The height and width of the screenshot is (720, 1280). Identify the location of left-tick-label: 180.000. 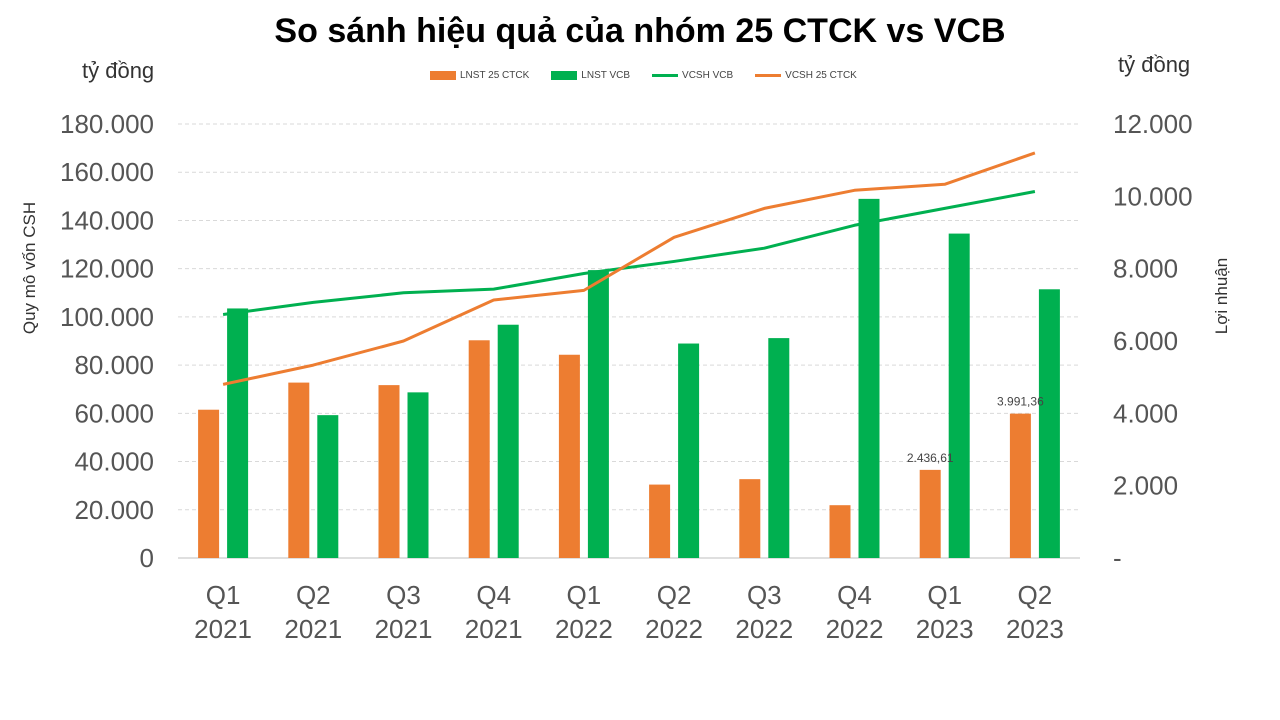
(107, 124).